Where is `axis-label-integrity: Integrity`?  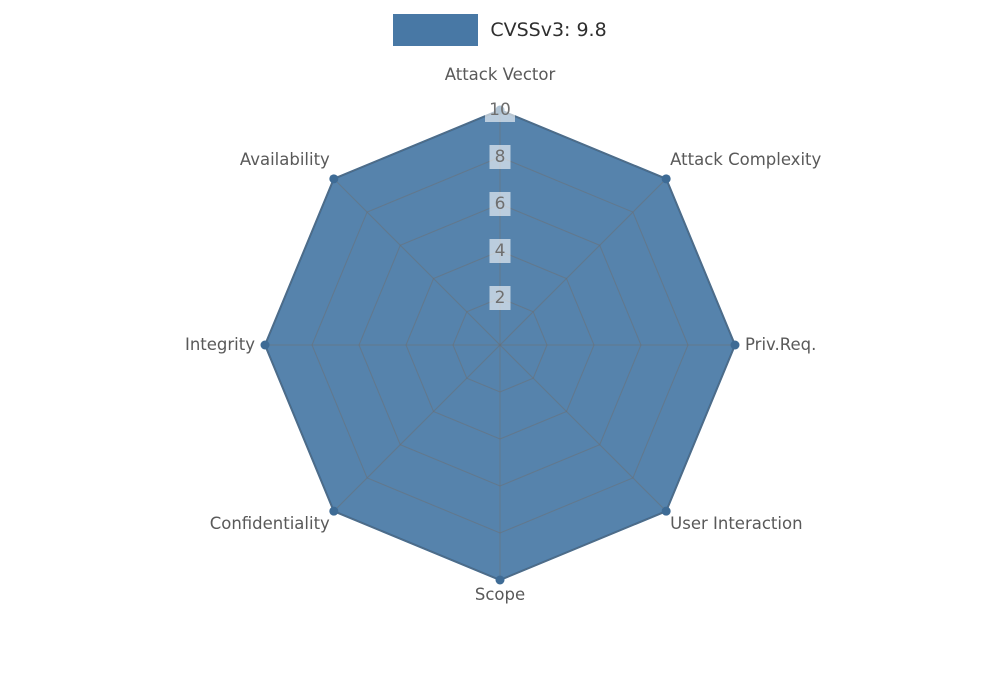
axis-label-integrity: Integrity is located at coordinates (220, 344).